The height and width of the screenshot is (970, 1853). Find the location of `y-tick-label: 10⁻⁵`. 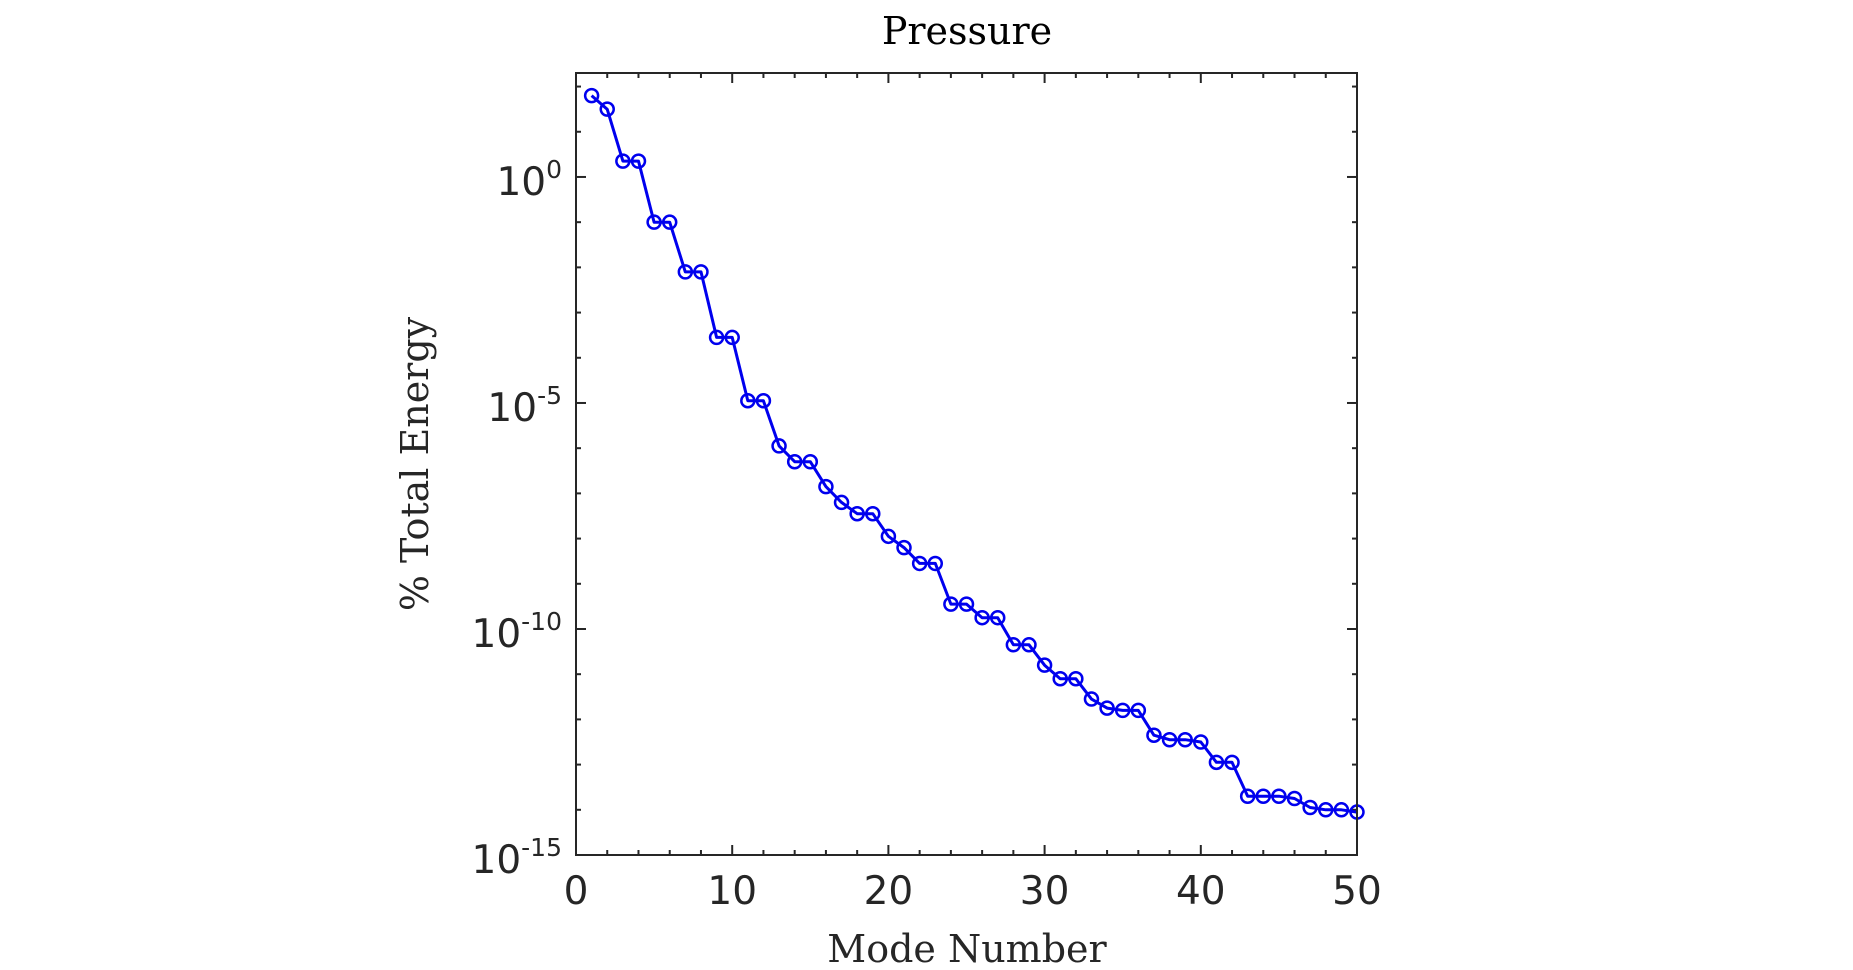

y-tick-label: 10⁻⁵ is located at coordinates (524, 406).